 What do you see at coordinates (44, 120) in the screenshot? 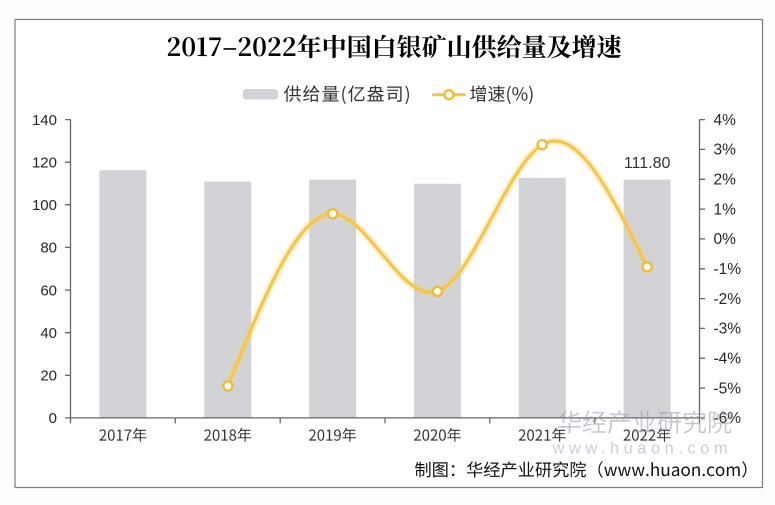
I see `svg-text: 140` at bounding box center [44, 120].